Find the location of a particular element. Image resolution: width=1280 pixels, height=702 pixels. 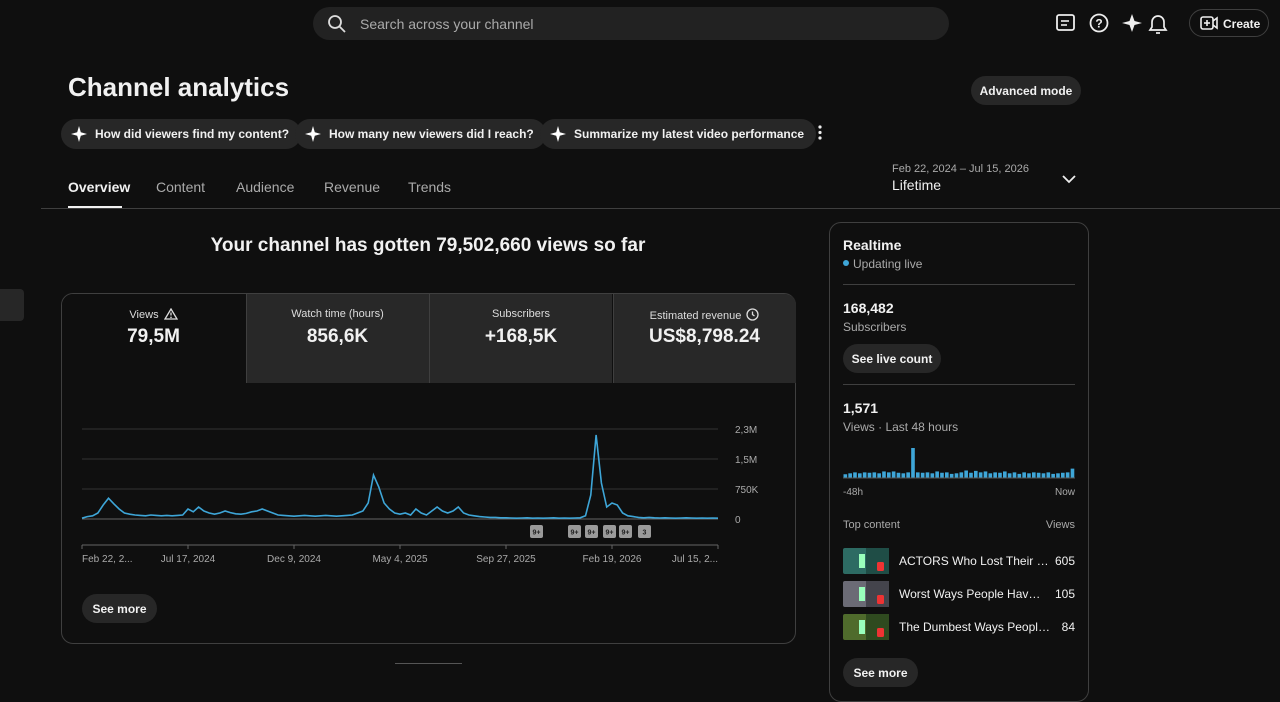

metric-label: Watch time (hours) is located at coordinates (338, 314).